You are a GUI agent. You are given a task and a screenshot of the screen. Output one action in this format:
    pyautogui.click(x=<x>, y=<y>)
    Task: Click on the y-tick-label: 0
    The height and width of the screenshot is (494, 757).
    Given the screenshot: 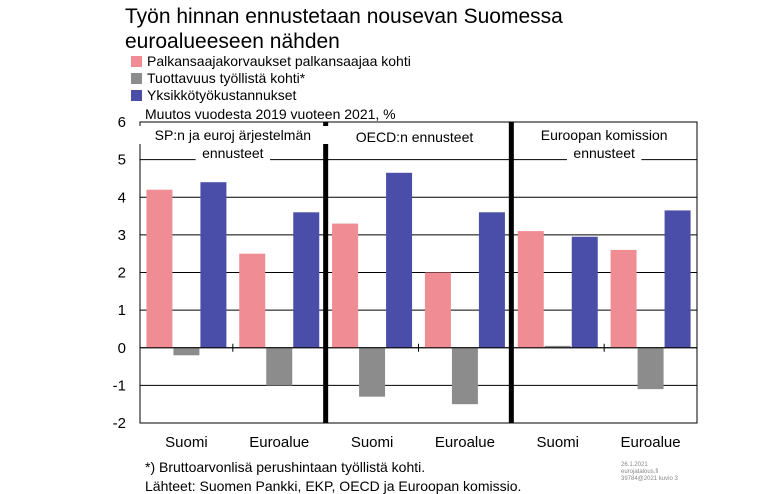 What is the action you would take?
    pyautogui.click(x=122, y=348)
    